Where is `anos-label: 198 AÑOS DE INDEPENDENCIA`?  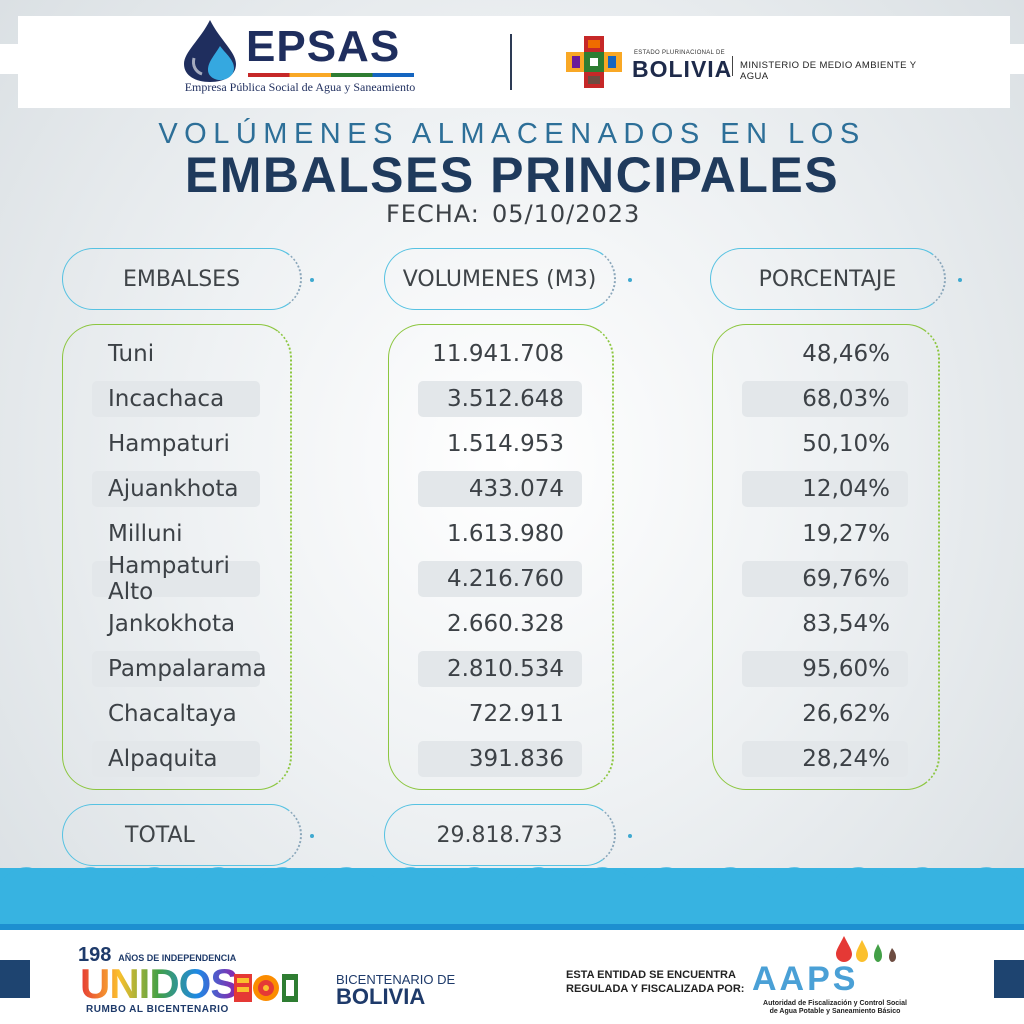
anos-label: 198 AÑOS DE INDEPENDENCIA is located at coordinates (157, 955).